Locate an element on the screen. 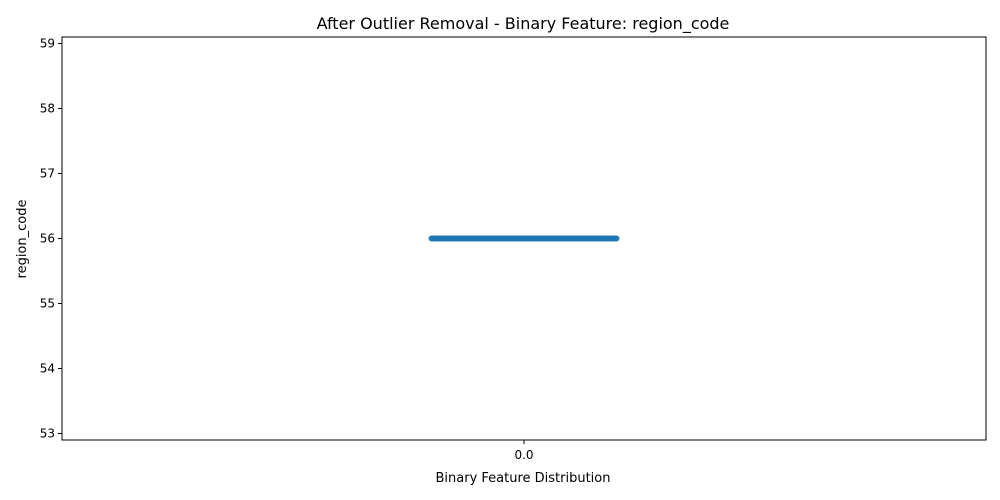 The width and height of the screenshot is (1000, 500). x-axis-label: Binary Feature Distribution is located at coordinates (522, 478).